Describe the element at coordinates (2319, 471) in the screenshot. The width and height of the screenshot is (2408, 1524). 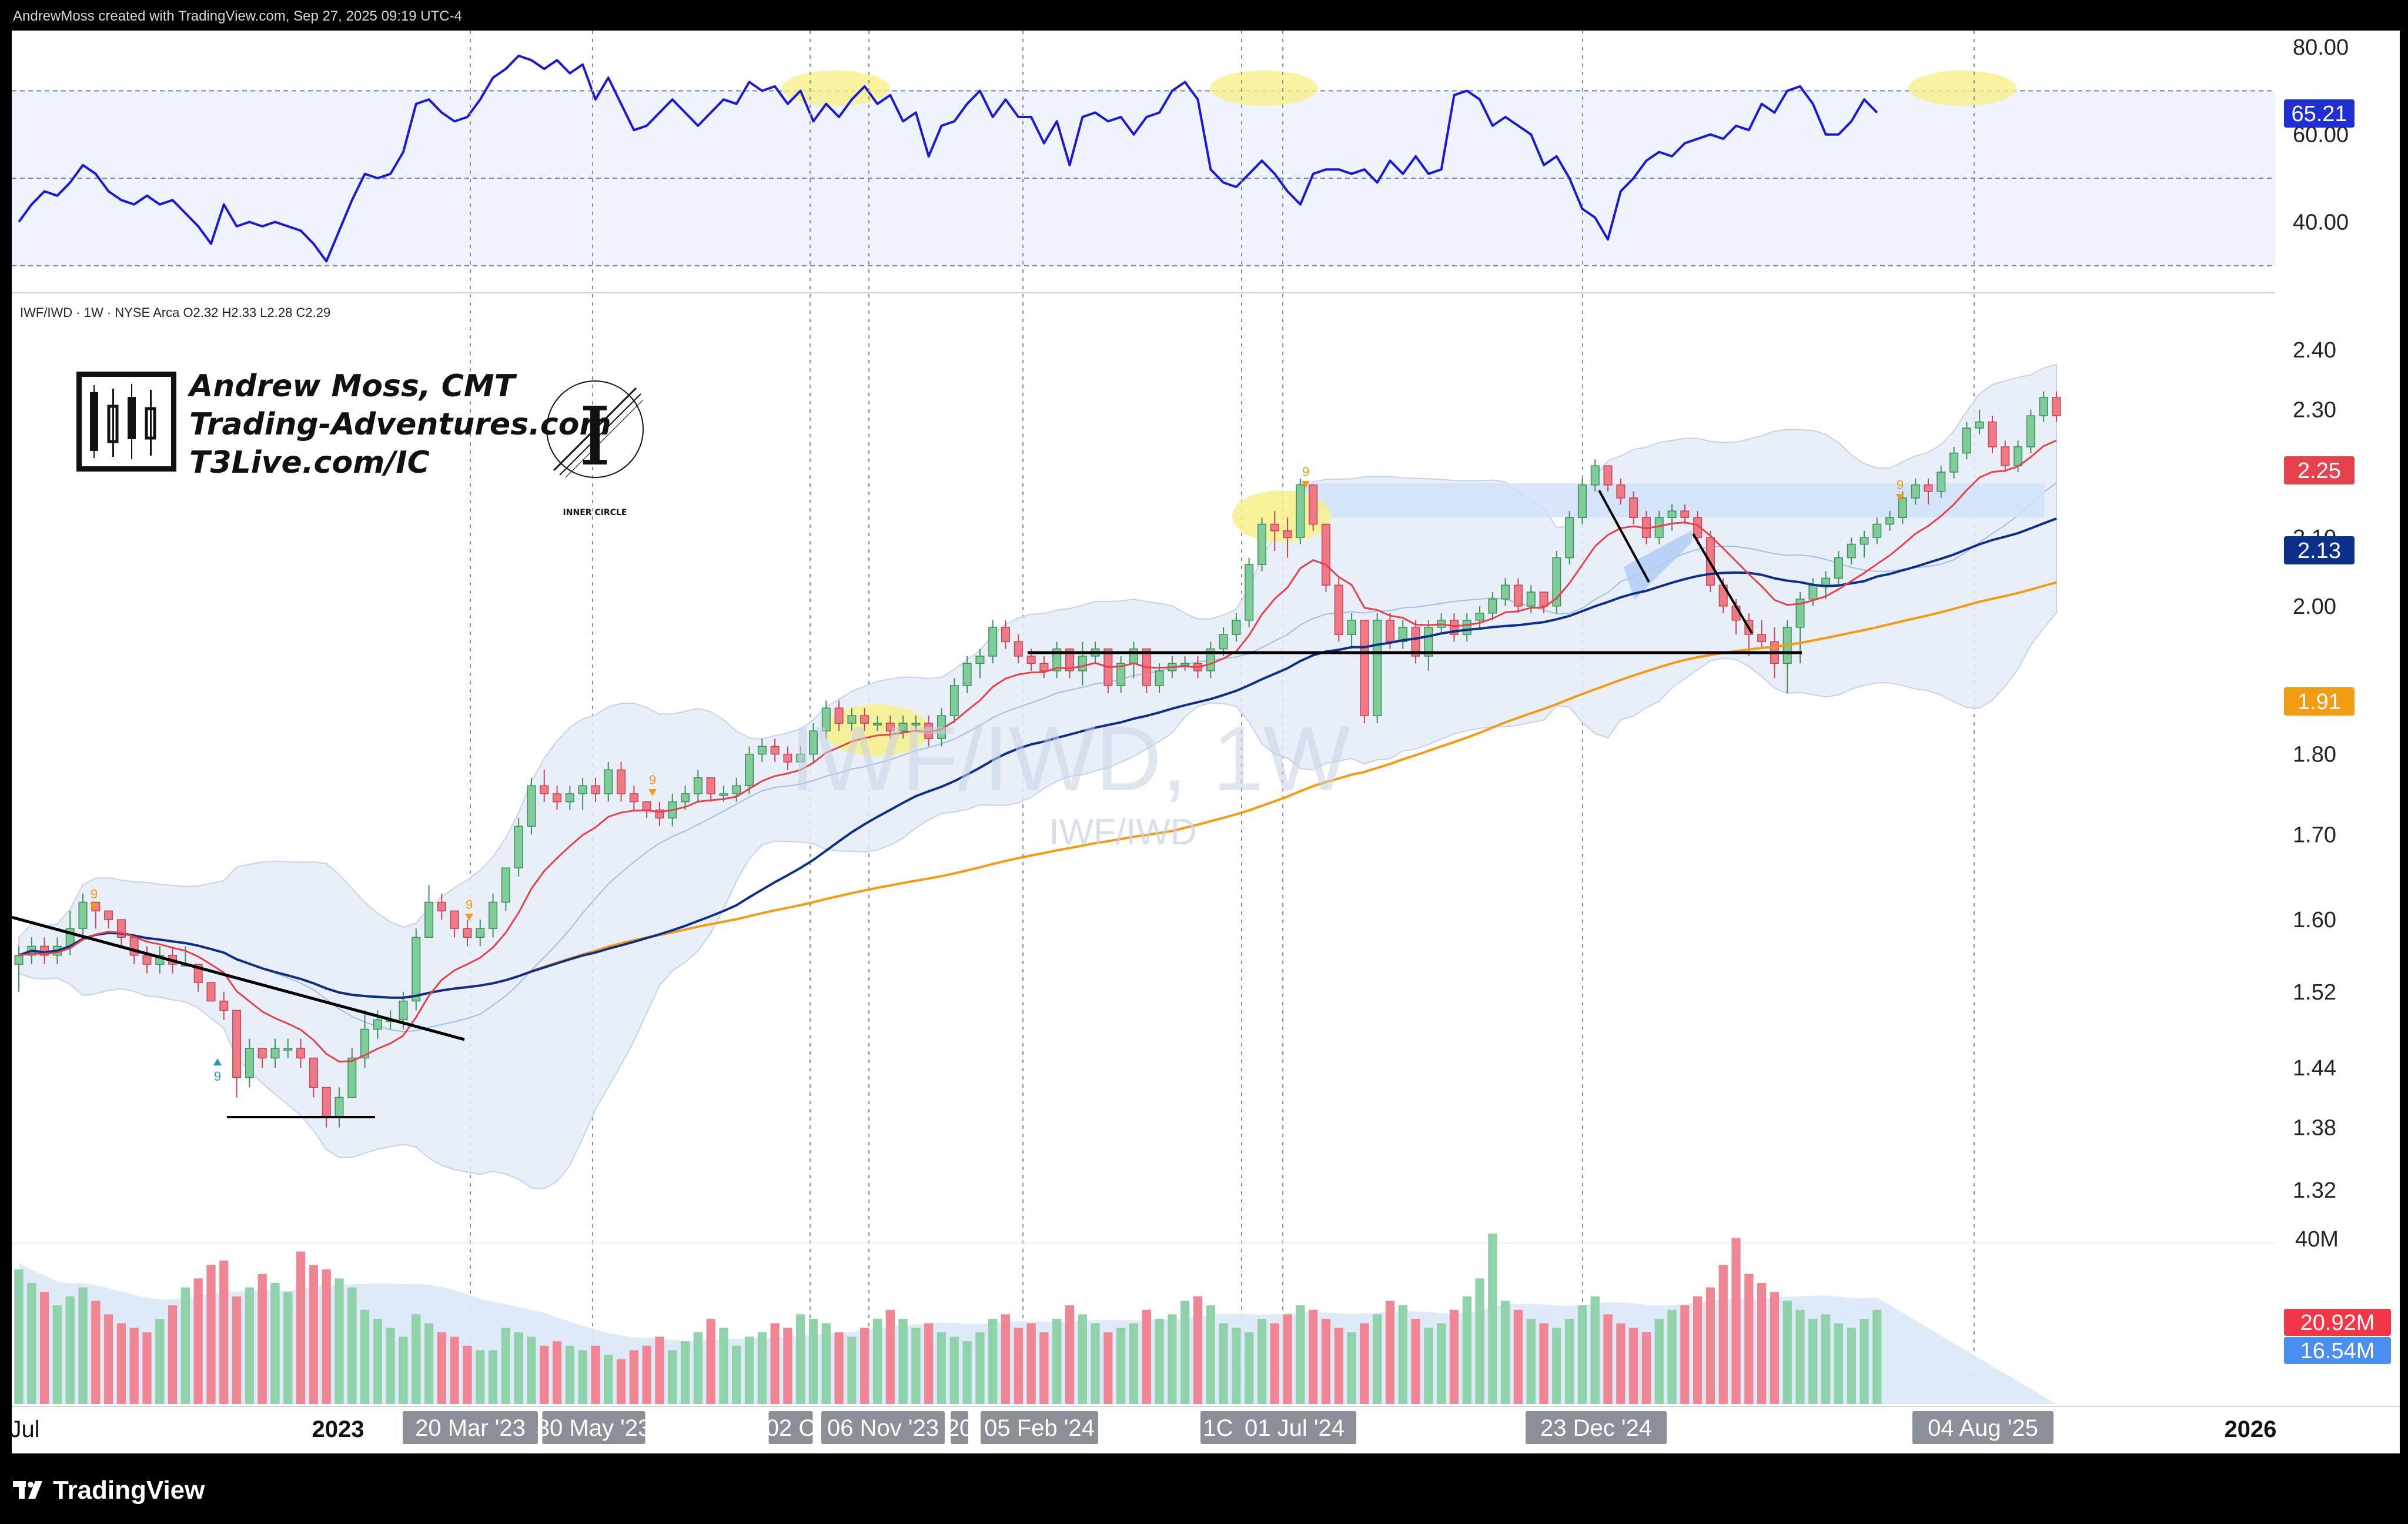
I see `price-badge: 2.25` at that location.